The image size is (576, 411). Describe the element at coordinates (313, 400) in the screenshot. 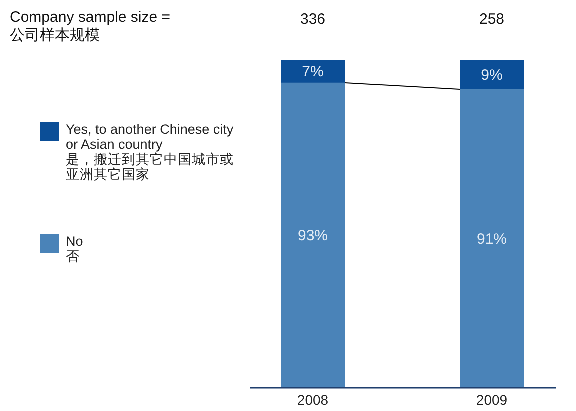

I see `x-tick-label: 2008` at that location.